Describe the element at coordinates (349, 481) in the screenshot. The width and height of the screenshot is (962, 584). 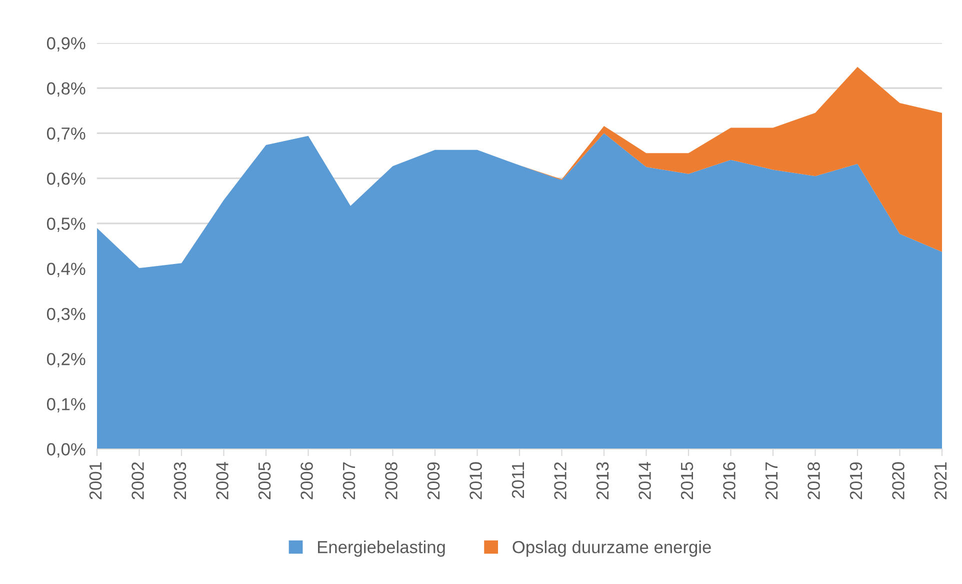
I see `x-tick-label: 2007` at that location.